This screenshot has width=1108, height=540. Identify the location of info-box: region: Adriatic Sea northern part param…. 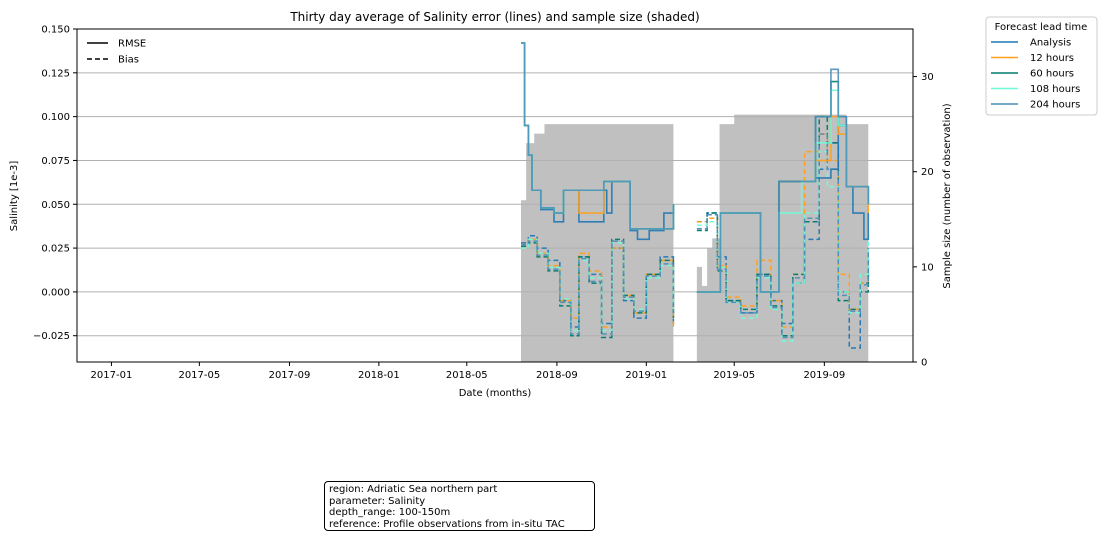
(459, 506).